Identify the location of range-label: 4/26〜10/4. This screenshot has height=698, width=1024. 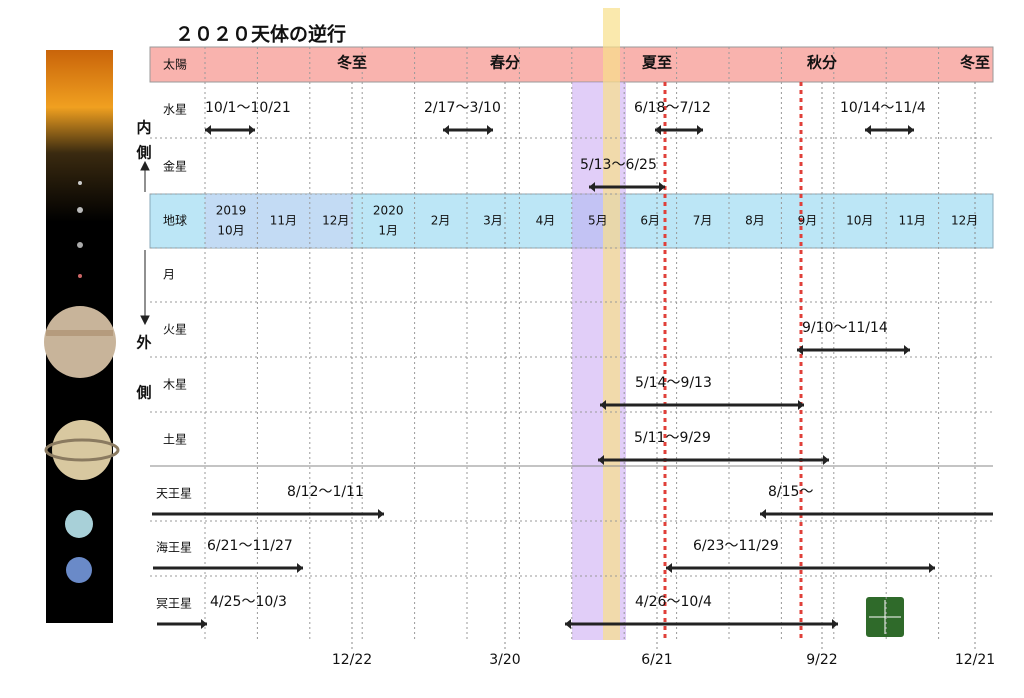
(673, 602).